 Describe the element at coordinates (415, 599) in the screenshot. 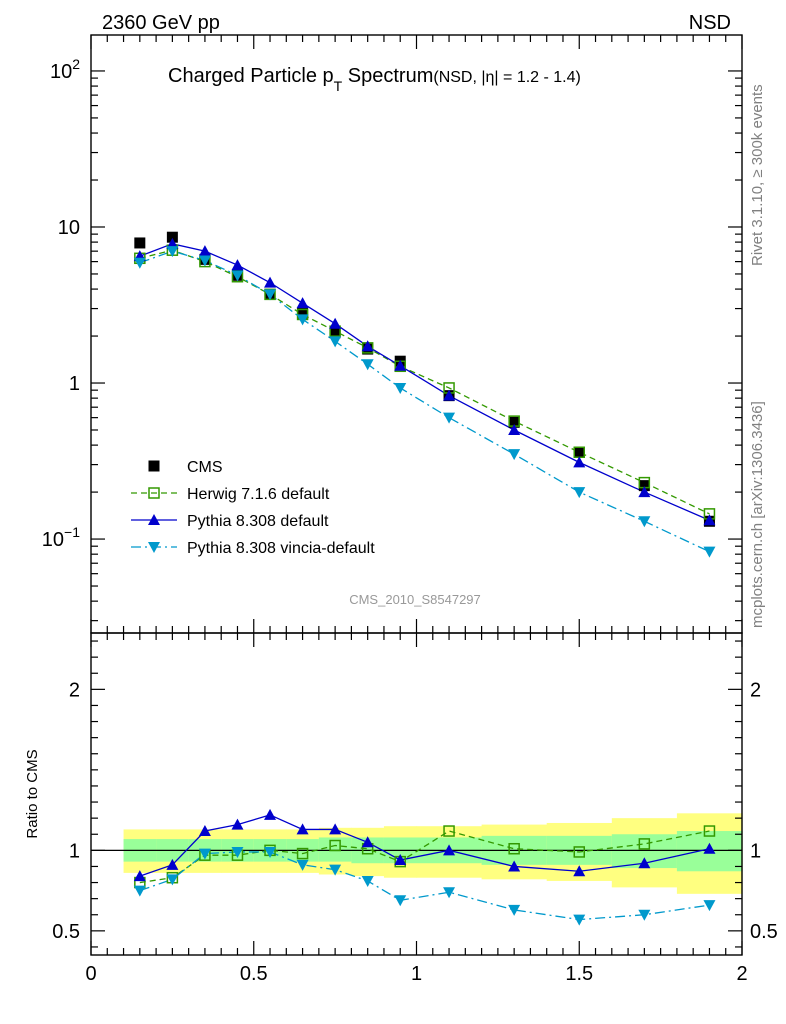

I see `analysis-id: CMS_2010_S8547297` at that location.